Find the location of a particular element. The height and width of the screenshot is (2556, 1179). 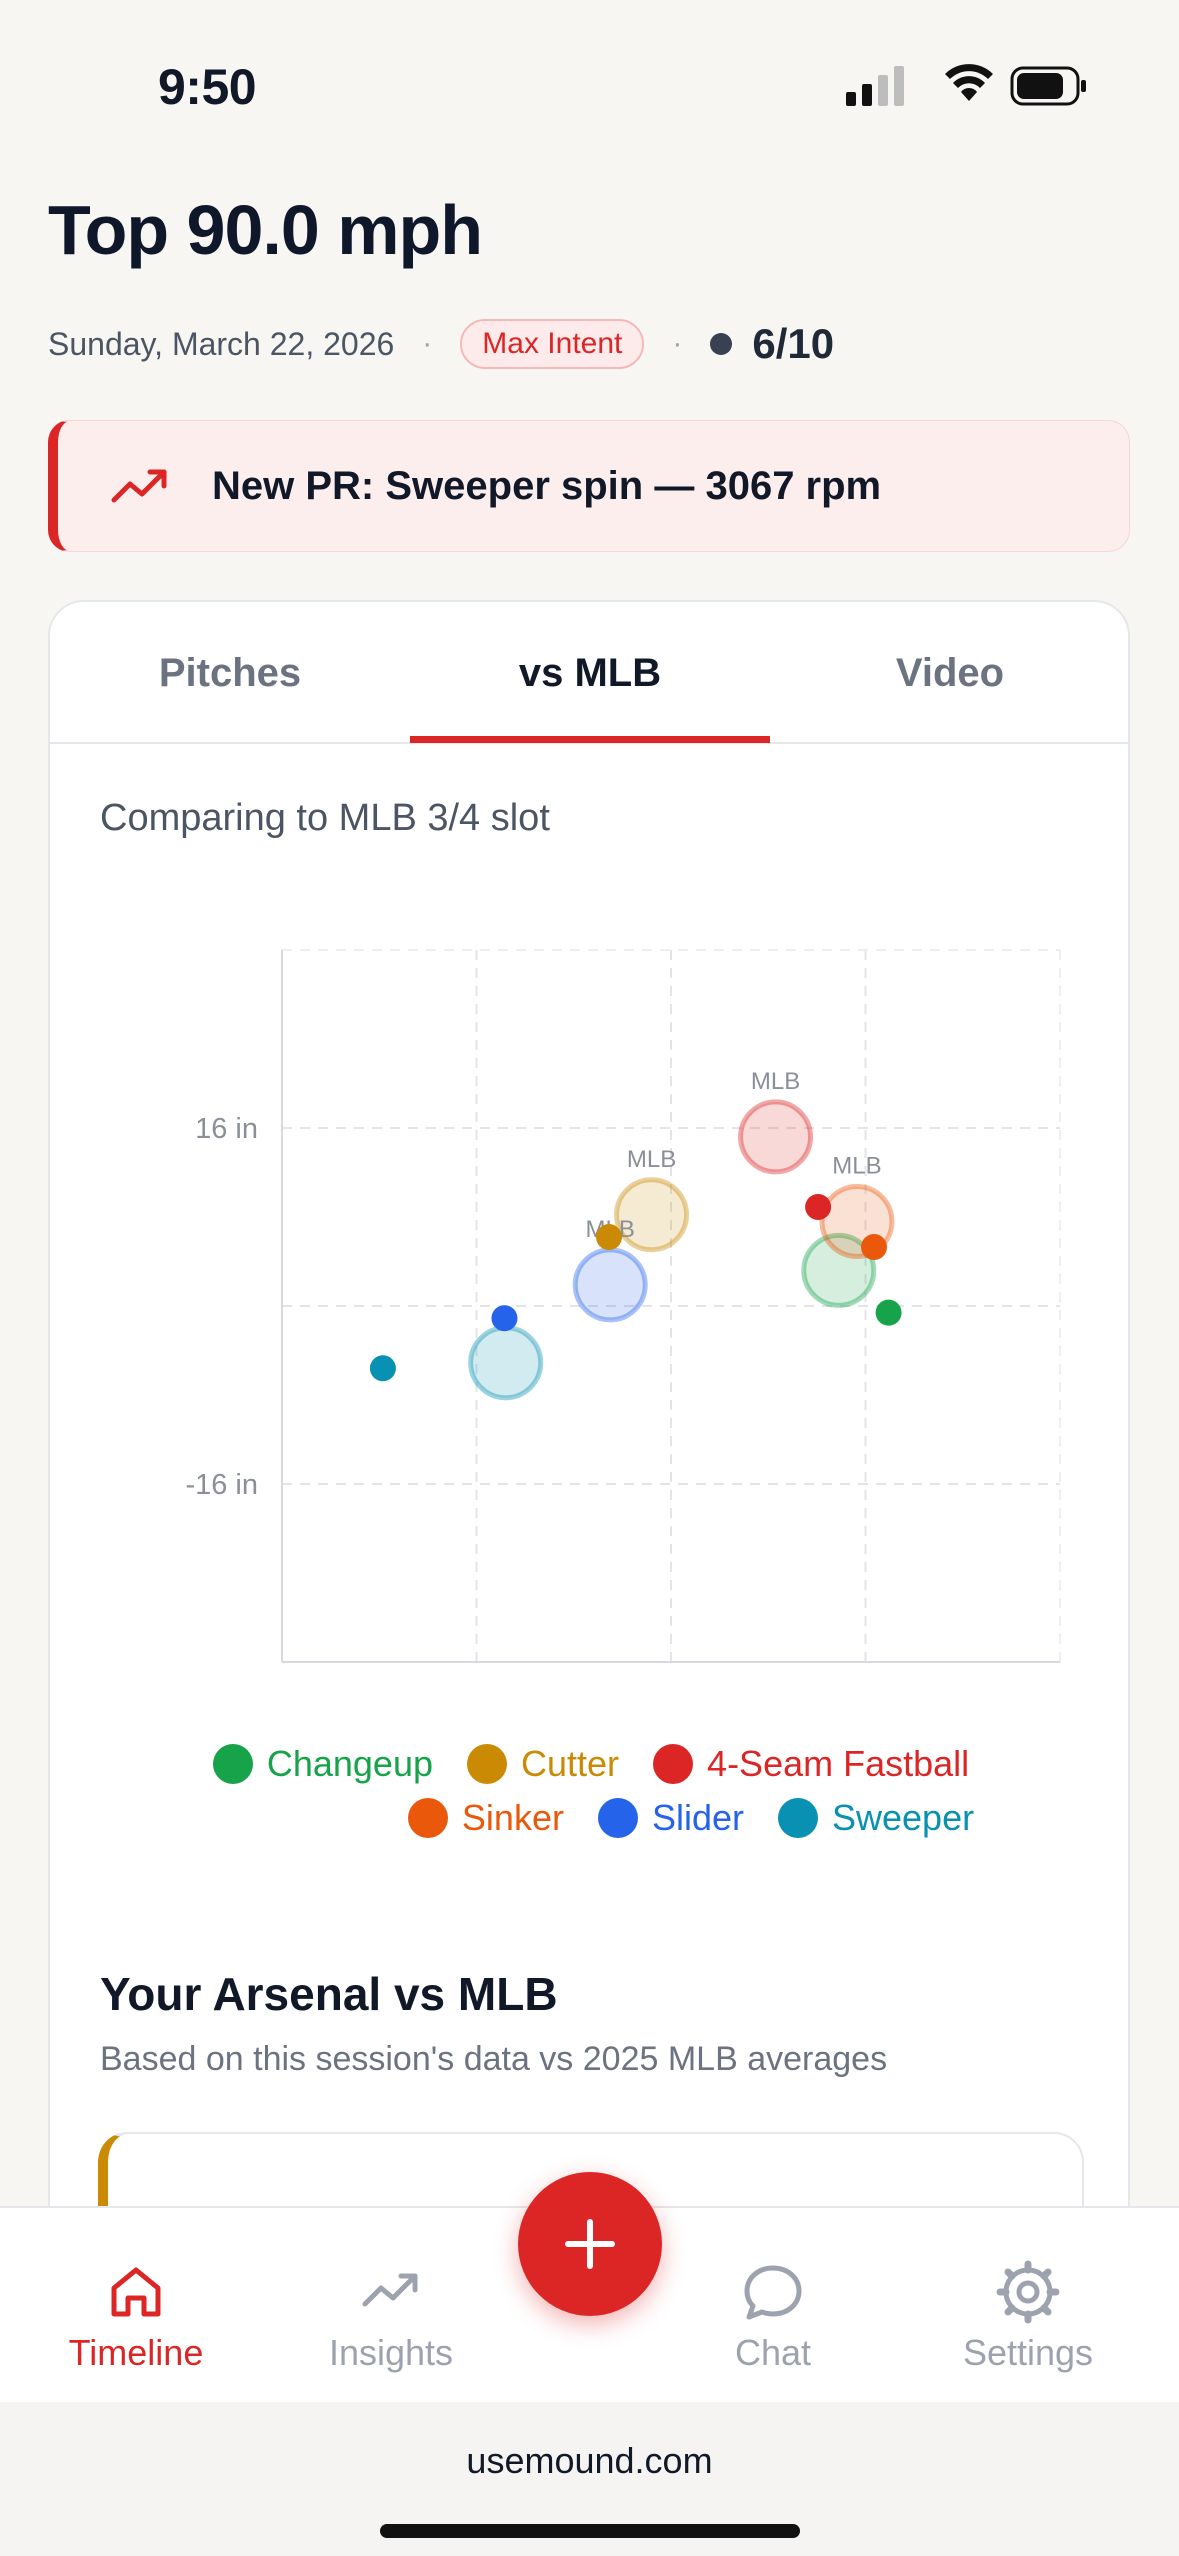

nav-insights: Insights is located at coordinates (391, 2306).